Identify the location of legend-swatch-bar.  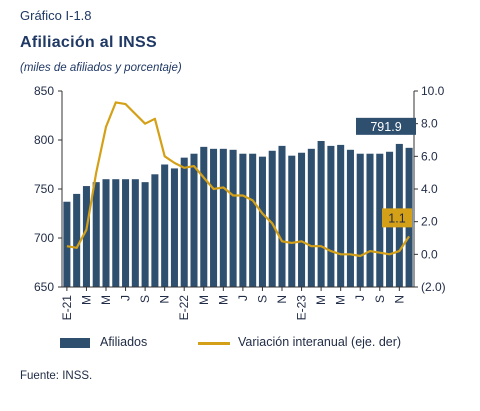
(75, 343).